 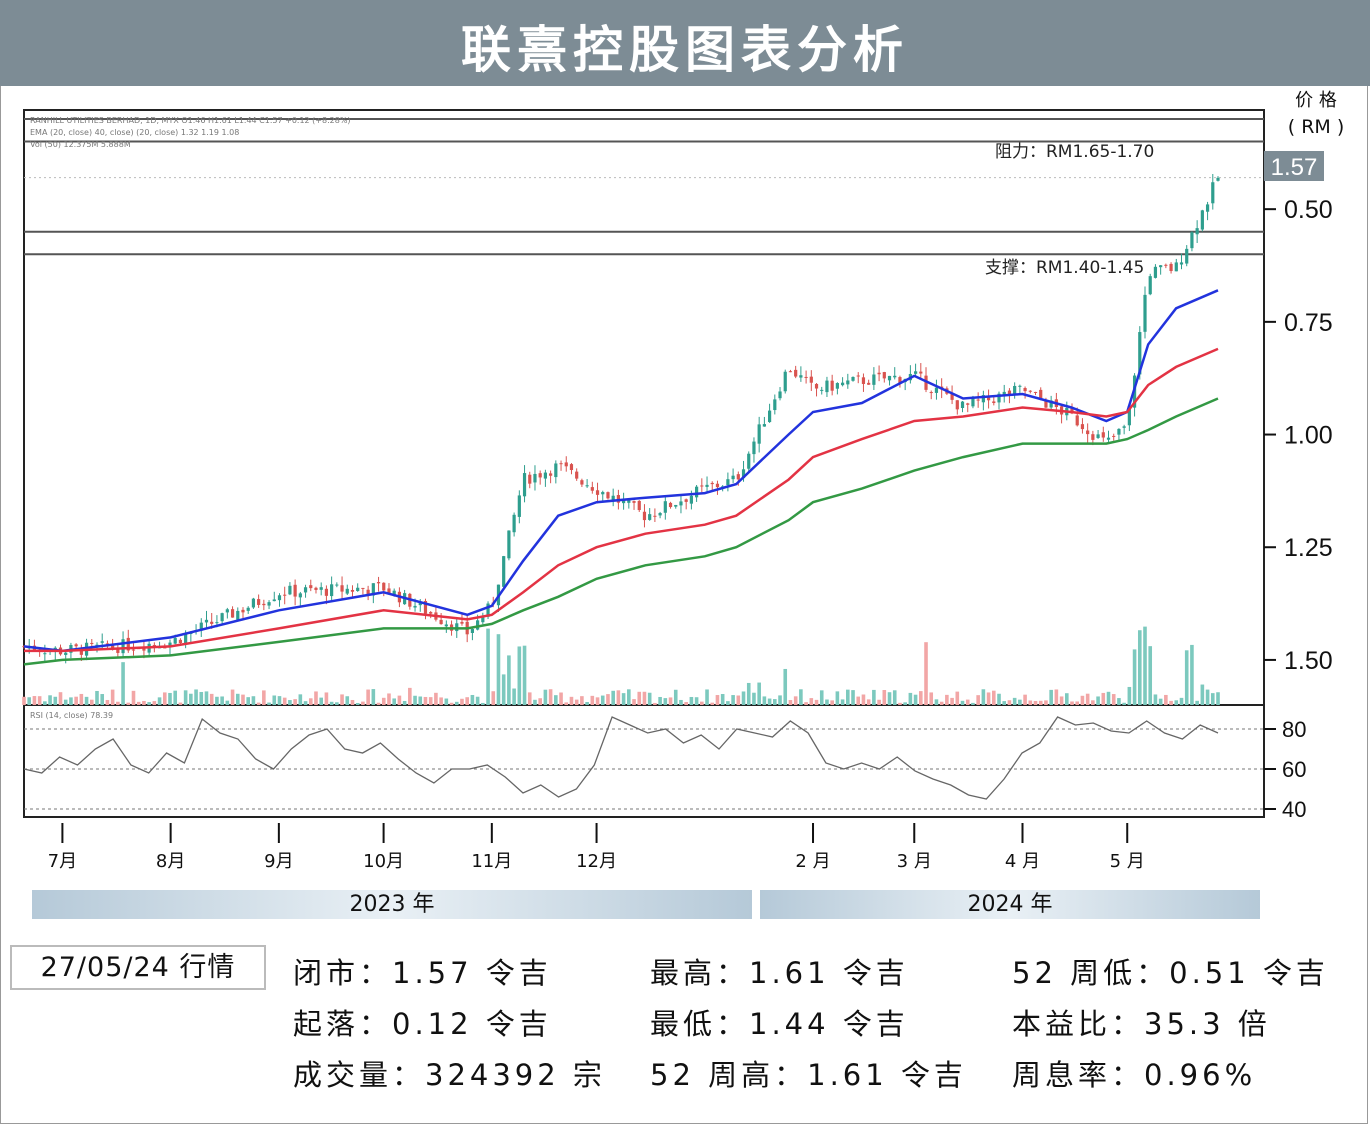 What do you see at coordinates (80, 144) in the screenshot?
I see `legend-line-3: Vol (50) 12.375M 5.888M` at bounding box center [80, 144].